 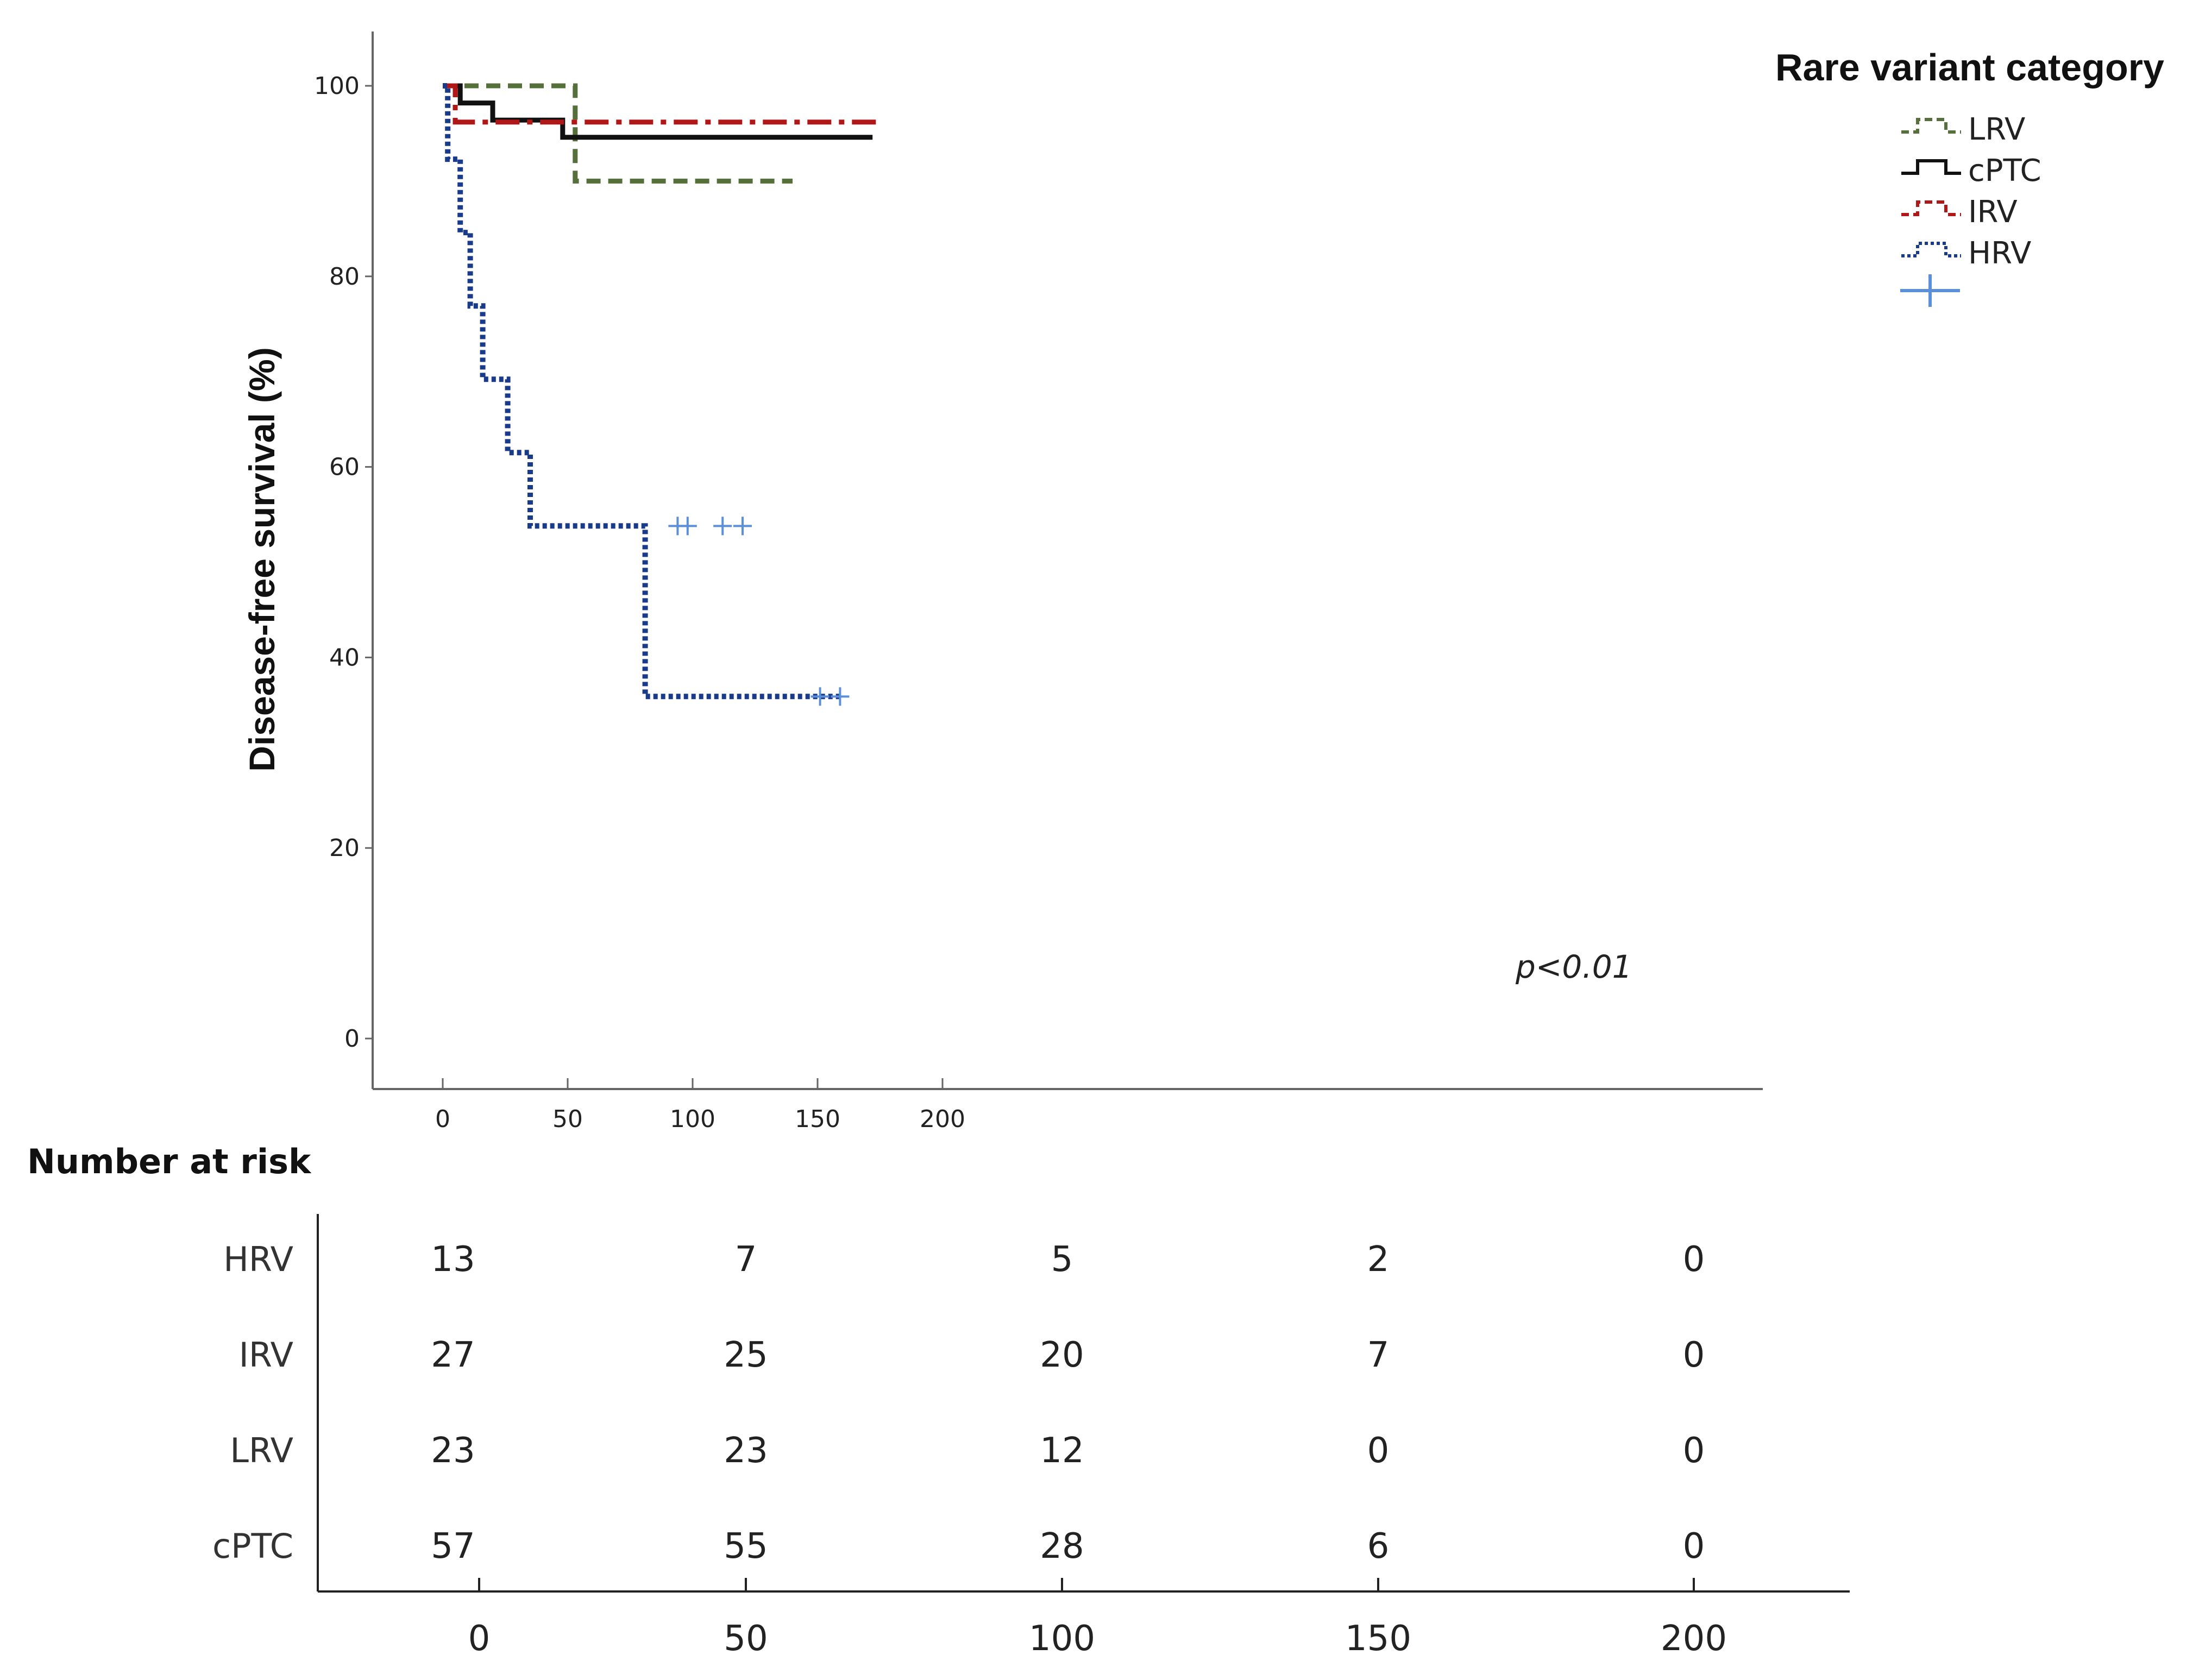 What do you see at coordinates (746, 1546) in the screenshot?
I see `risk-value: 55` at bounding box center [746, 1546].